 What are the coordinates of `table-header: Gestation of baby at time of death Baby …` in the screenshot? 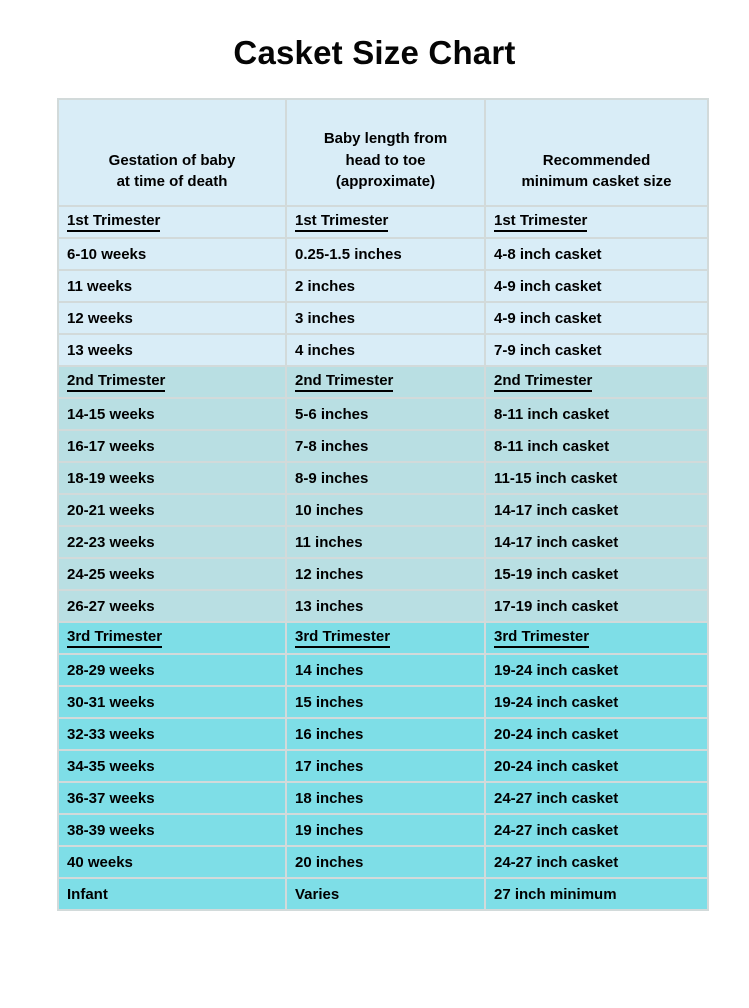 It's located at (383, 152).